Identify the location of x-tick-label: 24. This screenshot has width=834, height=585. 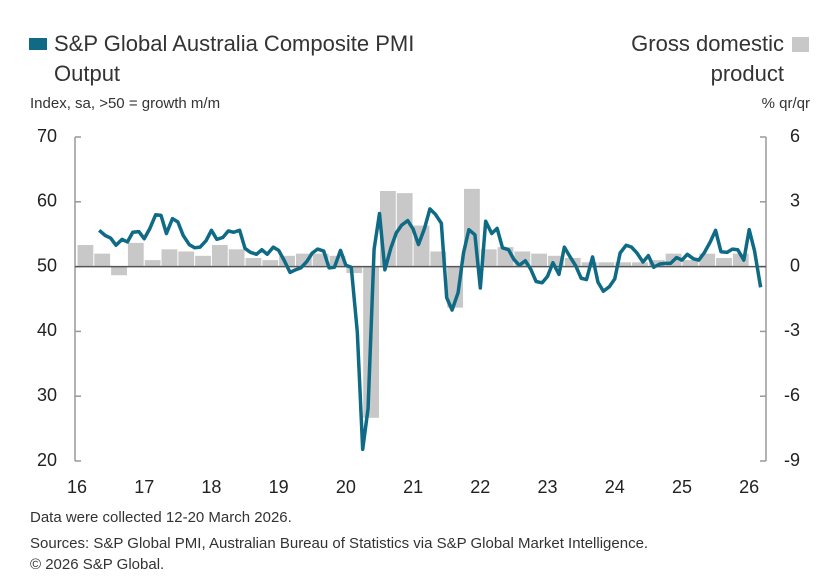
(615, 487).